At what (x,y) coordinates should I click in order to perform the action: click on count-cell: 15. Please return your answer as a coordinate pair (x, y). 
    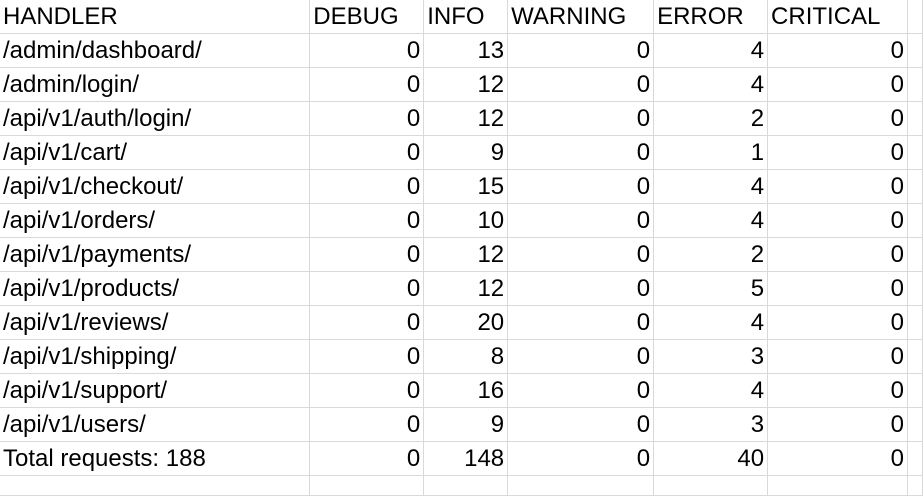
    Looking at the image, I should click on (466, 186).